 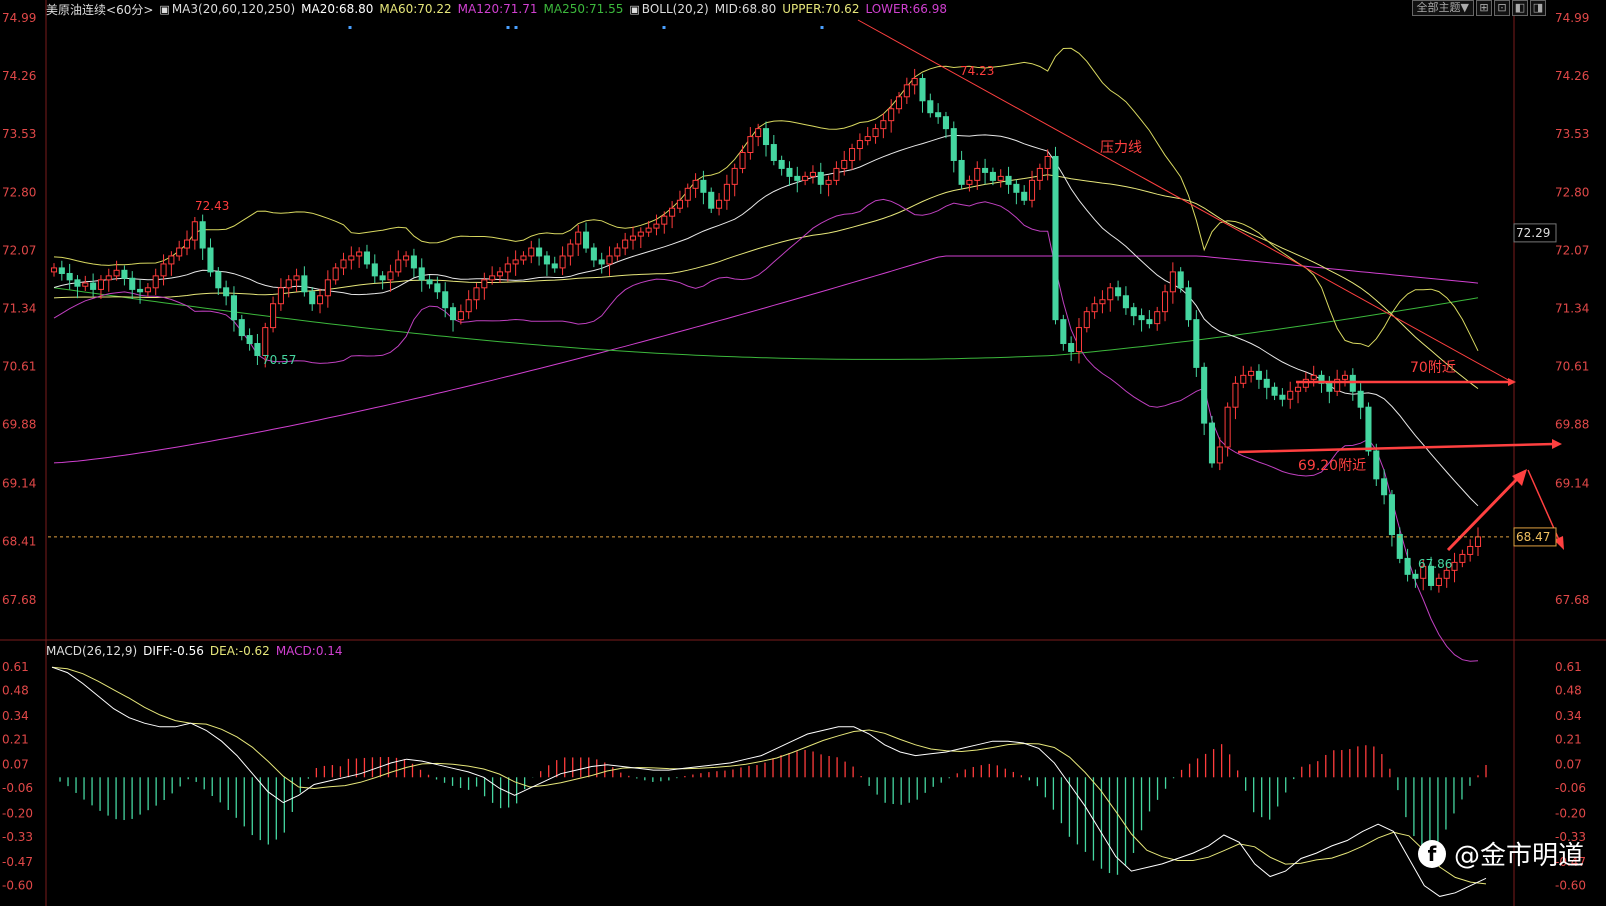 What do you see at coordinates (19, 425) in the screenshot?
I see `y-tick-left: 69.88` at bounding box center [19, 425].